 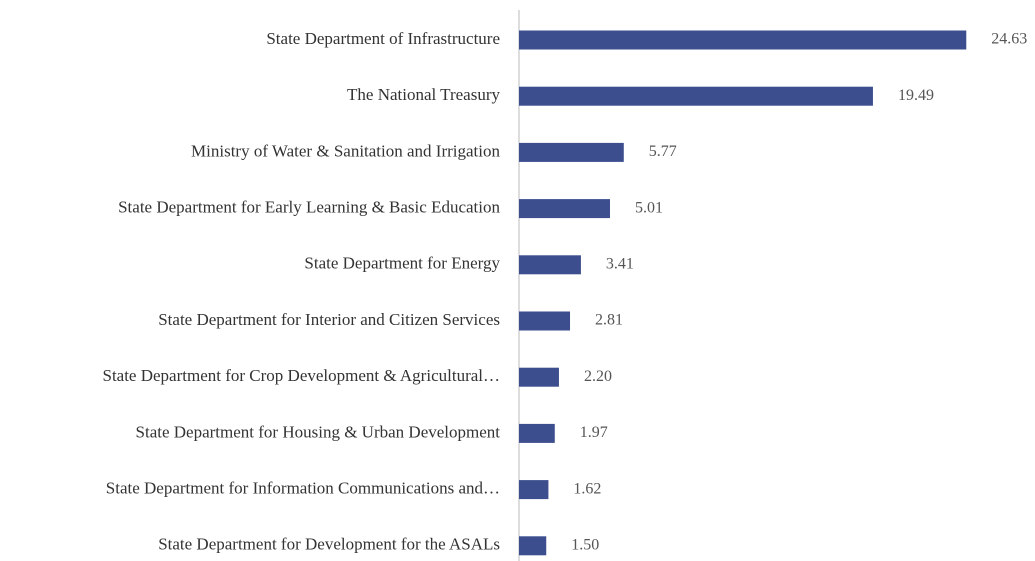 I want to click on value-label: 19.49, so click(x=916, y=95).